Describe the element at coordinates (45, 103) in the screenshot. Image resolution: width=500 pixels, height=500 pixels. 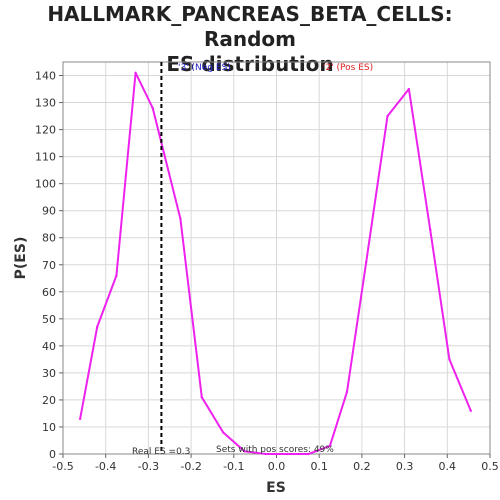
I see `y-tick-label: 130` at that location.